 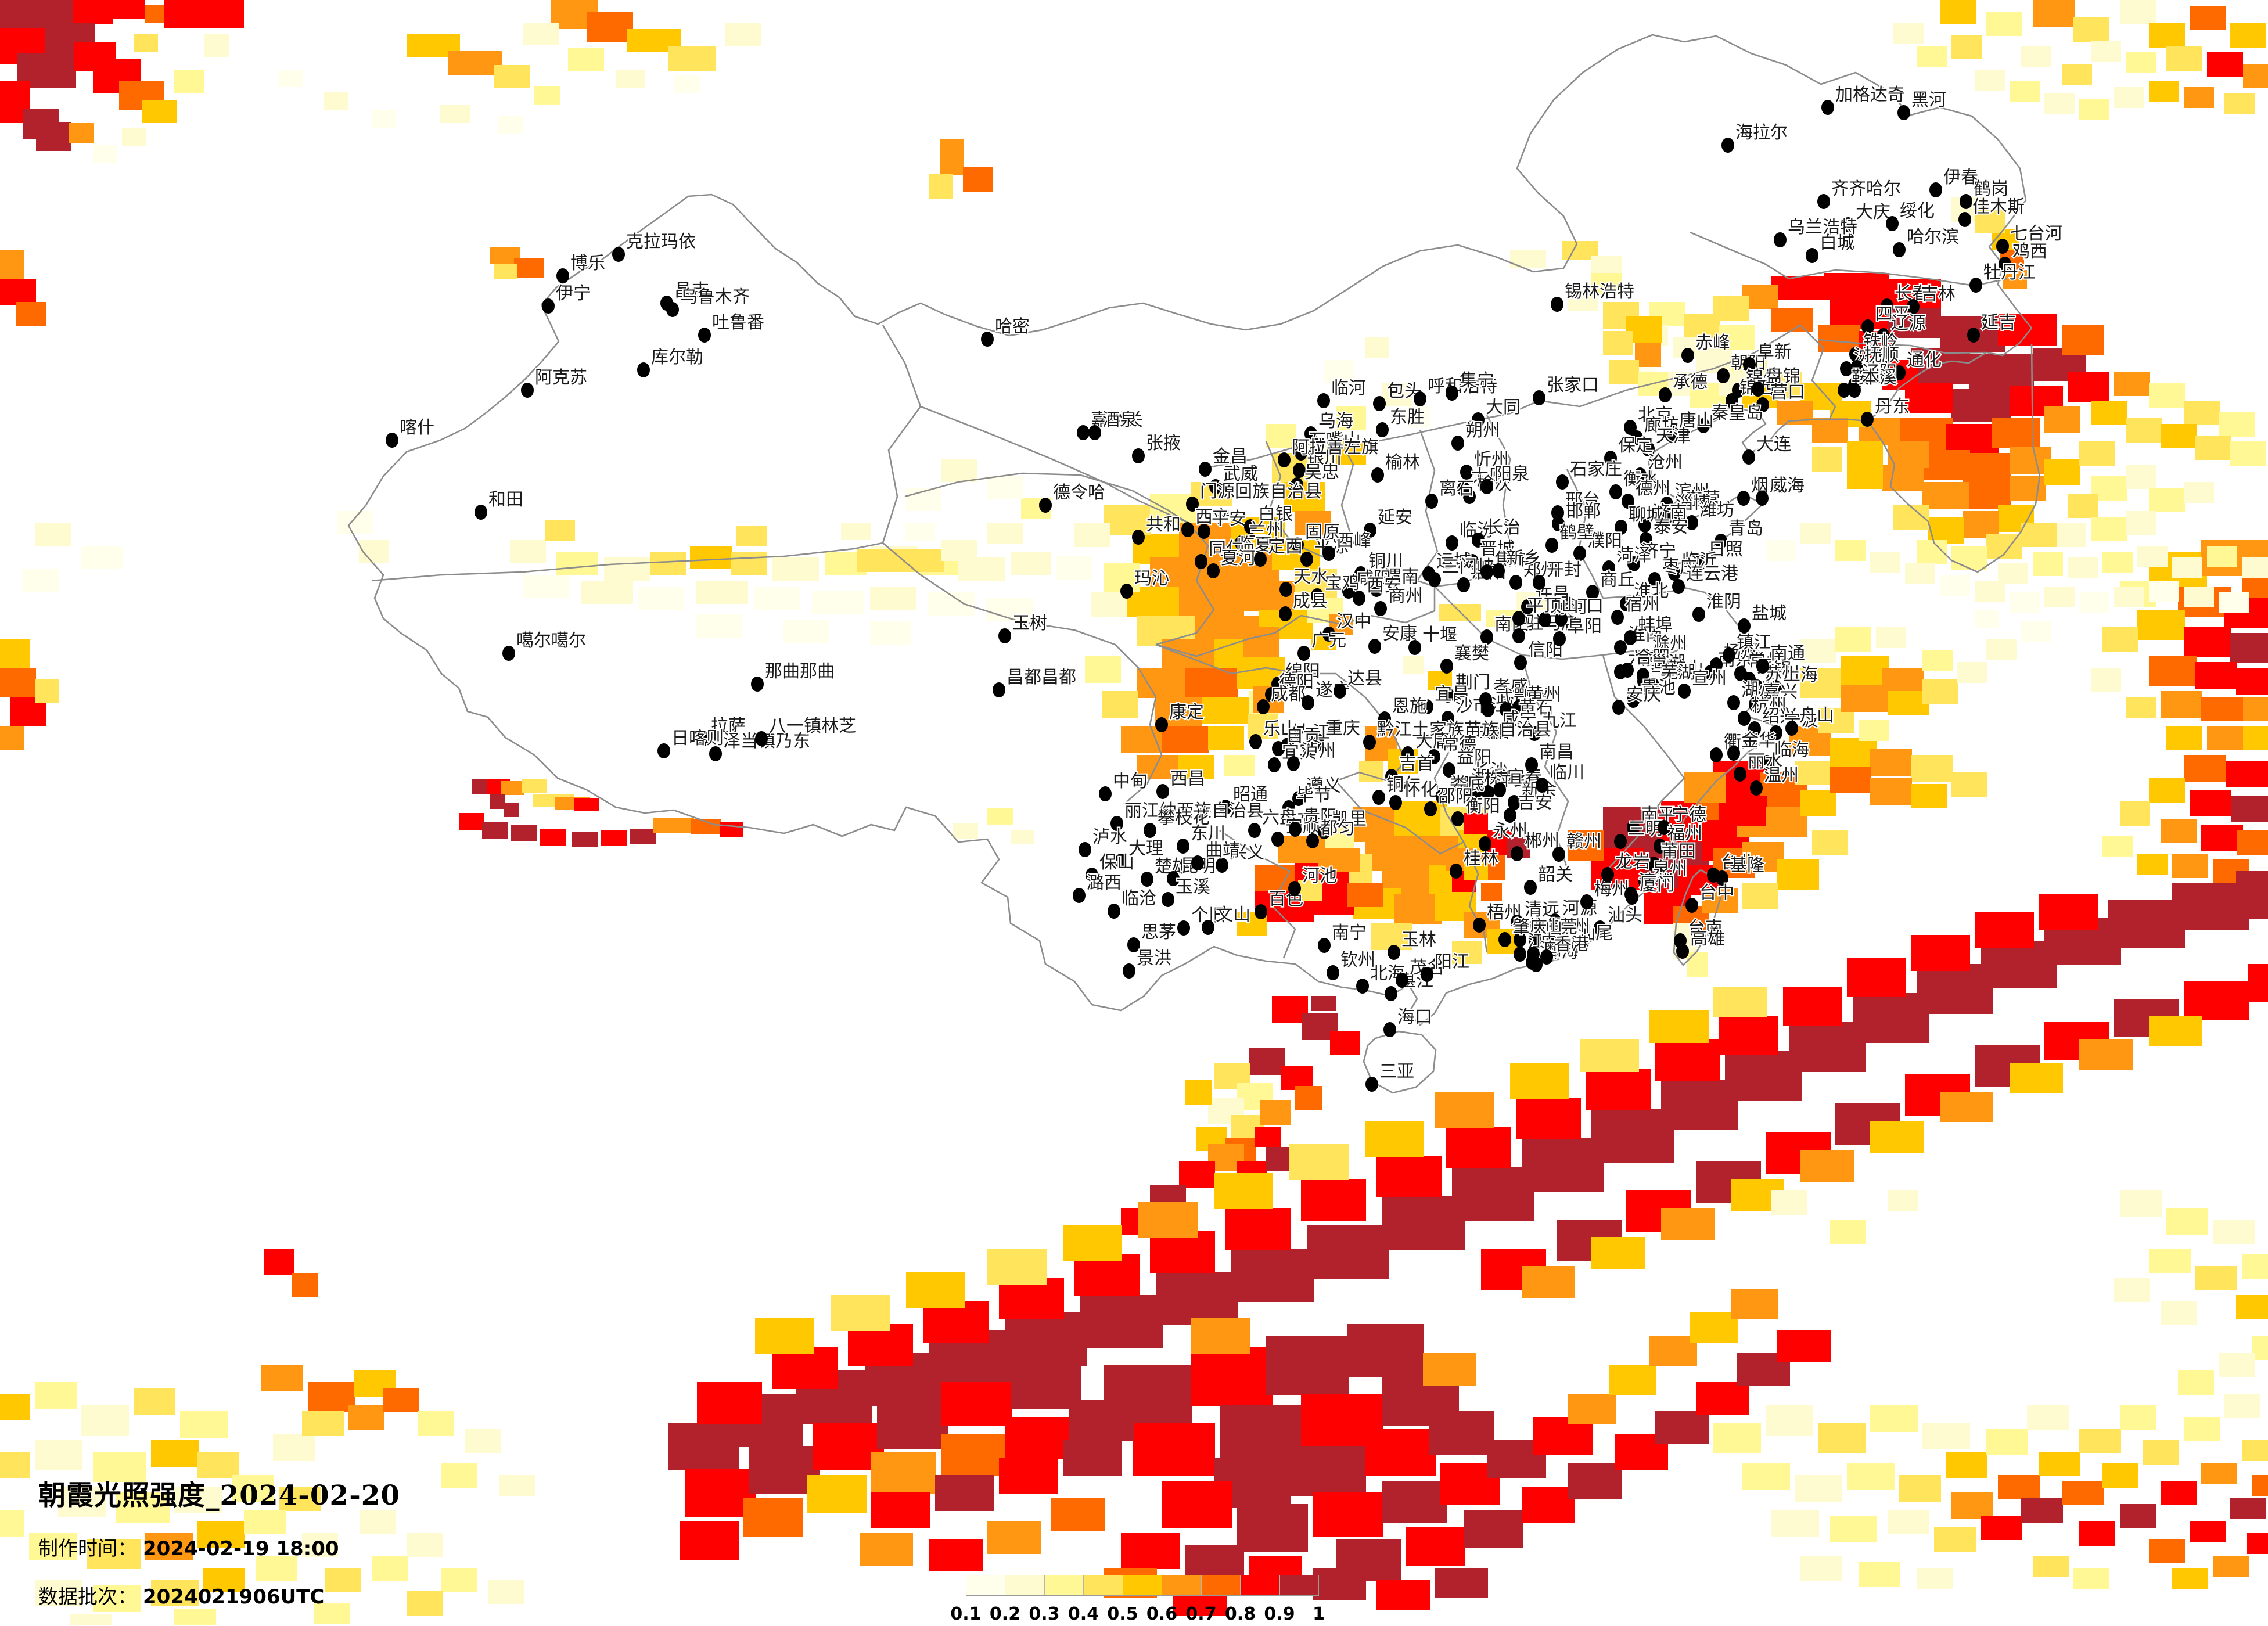 What do you see at coordinates (1453, 561) in the screenshot?
I see `city-label: 运城` at bounding box center [1453, 561].